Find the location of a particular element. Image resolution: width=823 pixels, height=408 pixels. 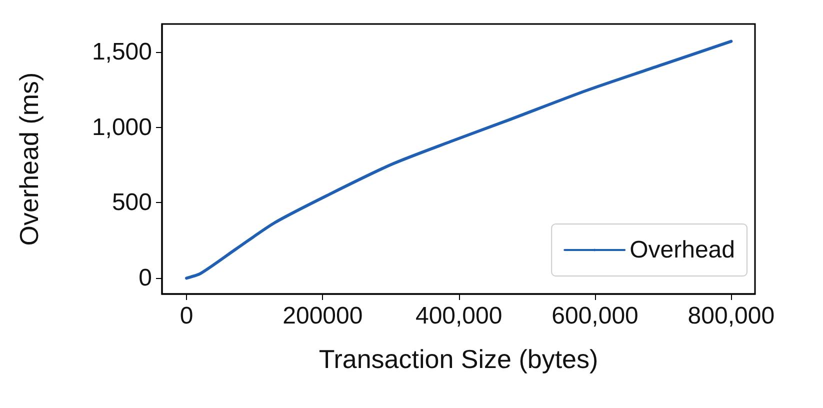

x-tick-label: 0 is located at coordinates (187, 316).